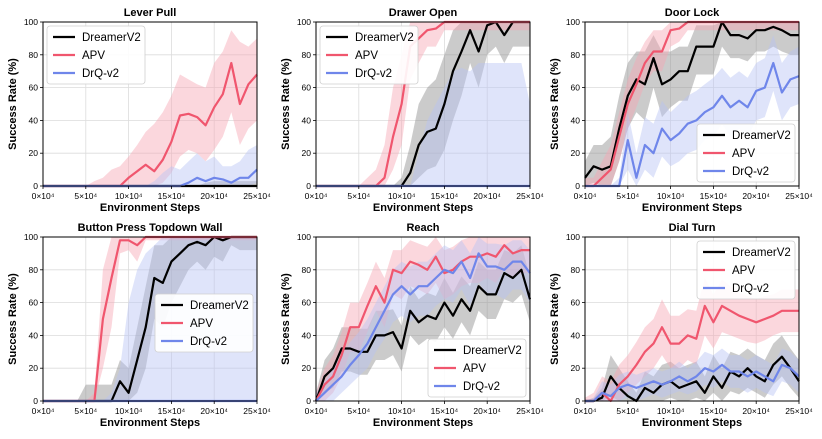 The image size is (822, 439). Describe the element at coordinates (150, 228) in the screenshot. I see `chart-title: Button Press Topdown Wall` at that location.